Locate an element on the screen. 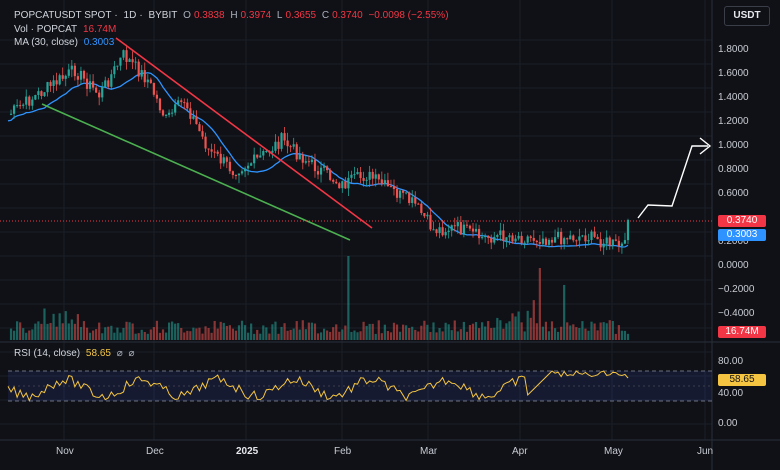  interval: 1D is located at coordinates (130, 15).